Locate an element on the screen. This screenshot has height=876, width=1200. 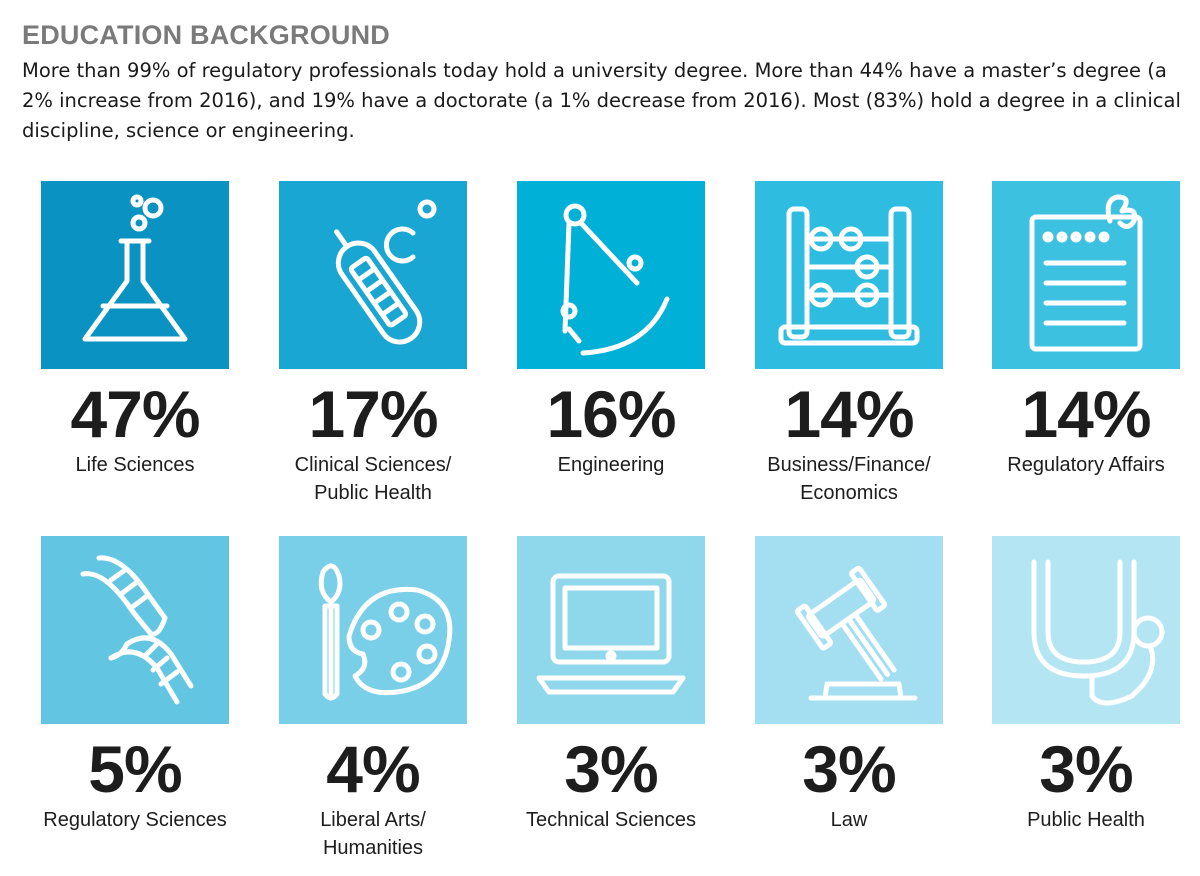
category-percent: 5% is located at coordinates (135, 769).